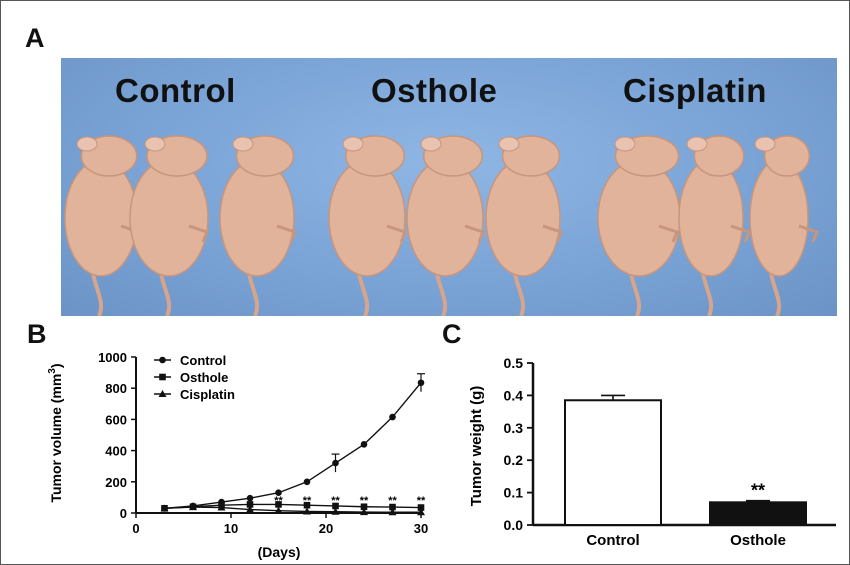 This screenshot has width=850, height=565. Describe the element at coordinates (612, 540) in the screenshot. I see `category-label-control: Control` at that location.